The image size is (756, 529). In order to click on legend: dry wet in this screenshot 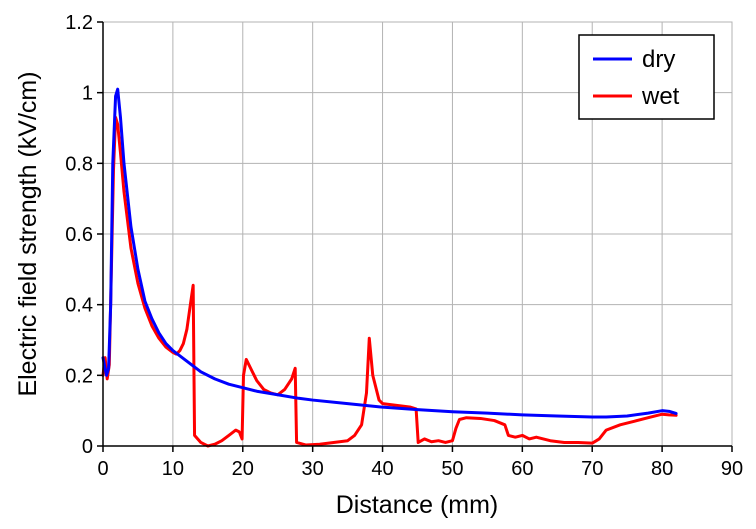, I will do `click(646, 77)`.